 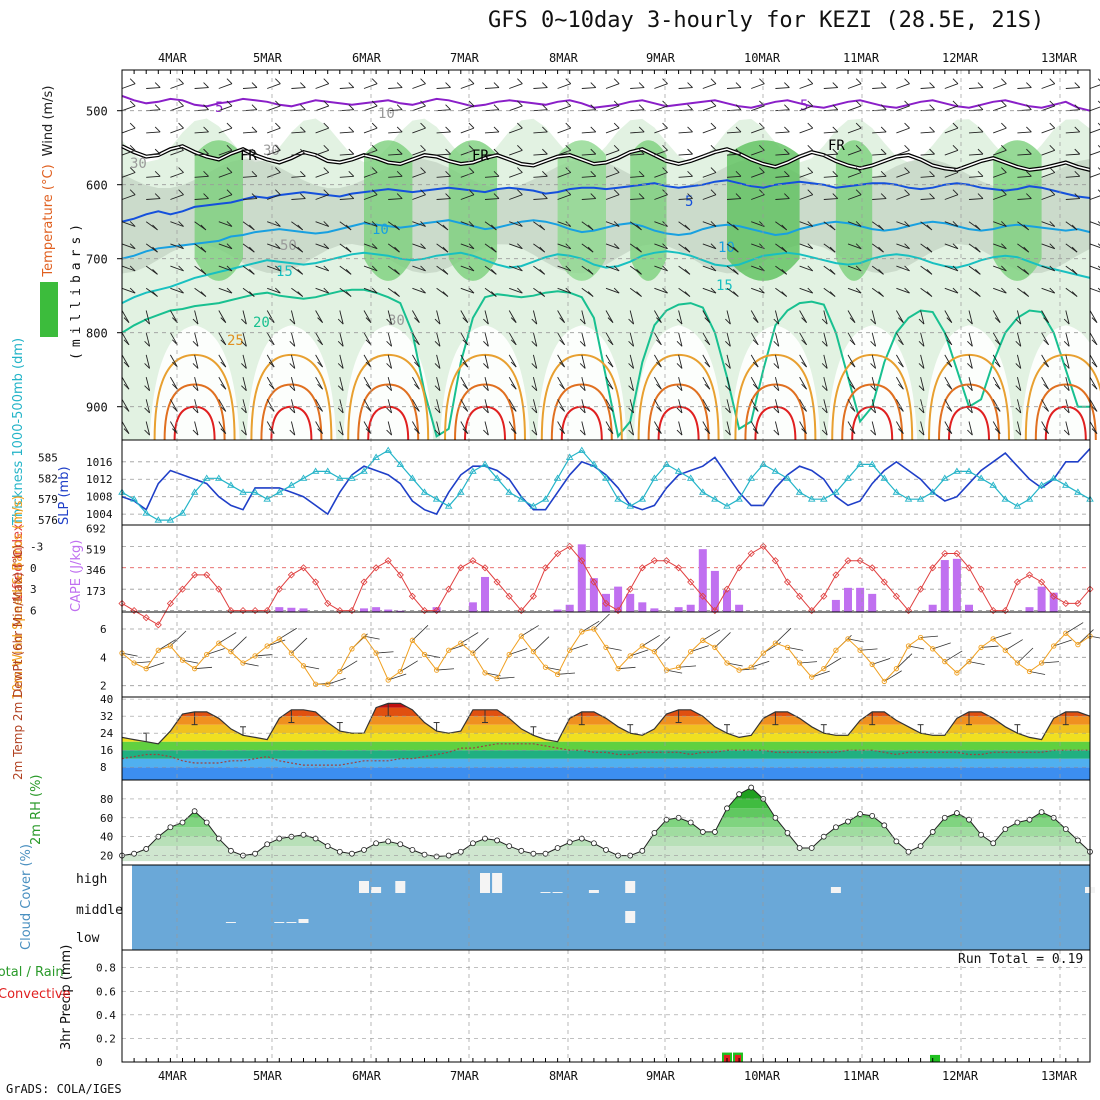 I want to click on wind-speed-line, so click(x=606, y=656).